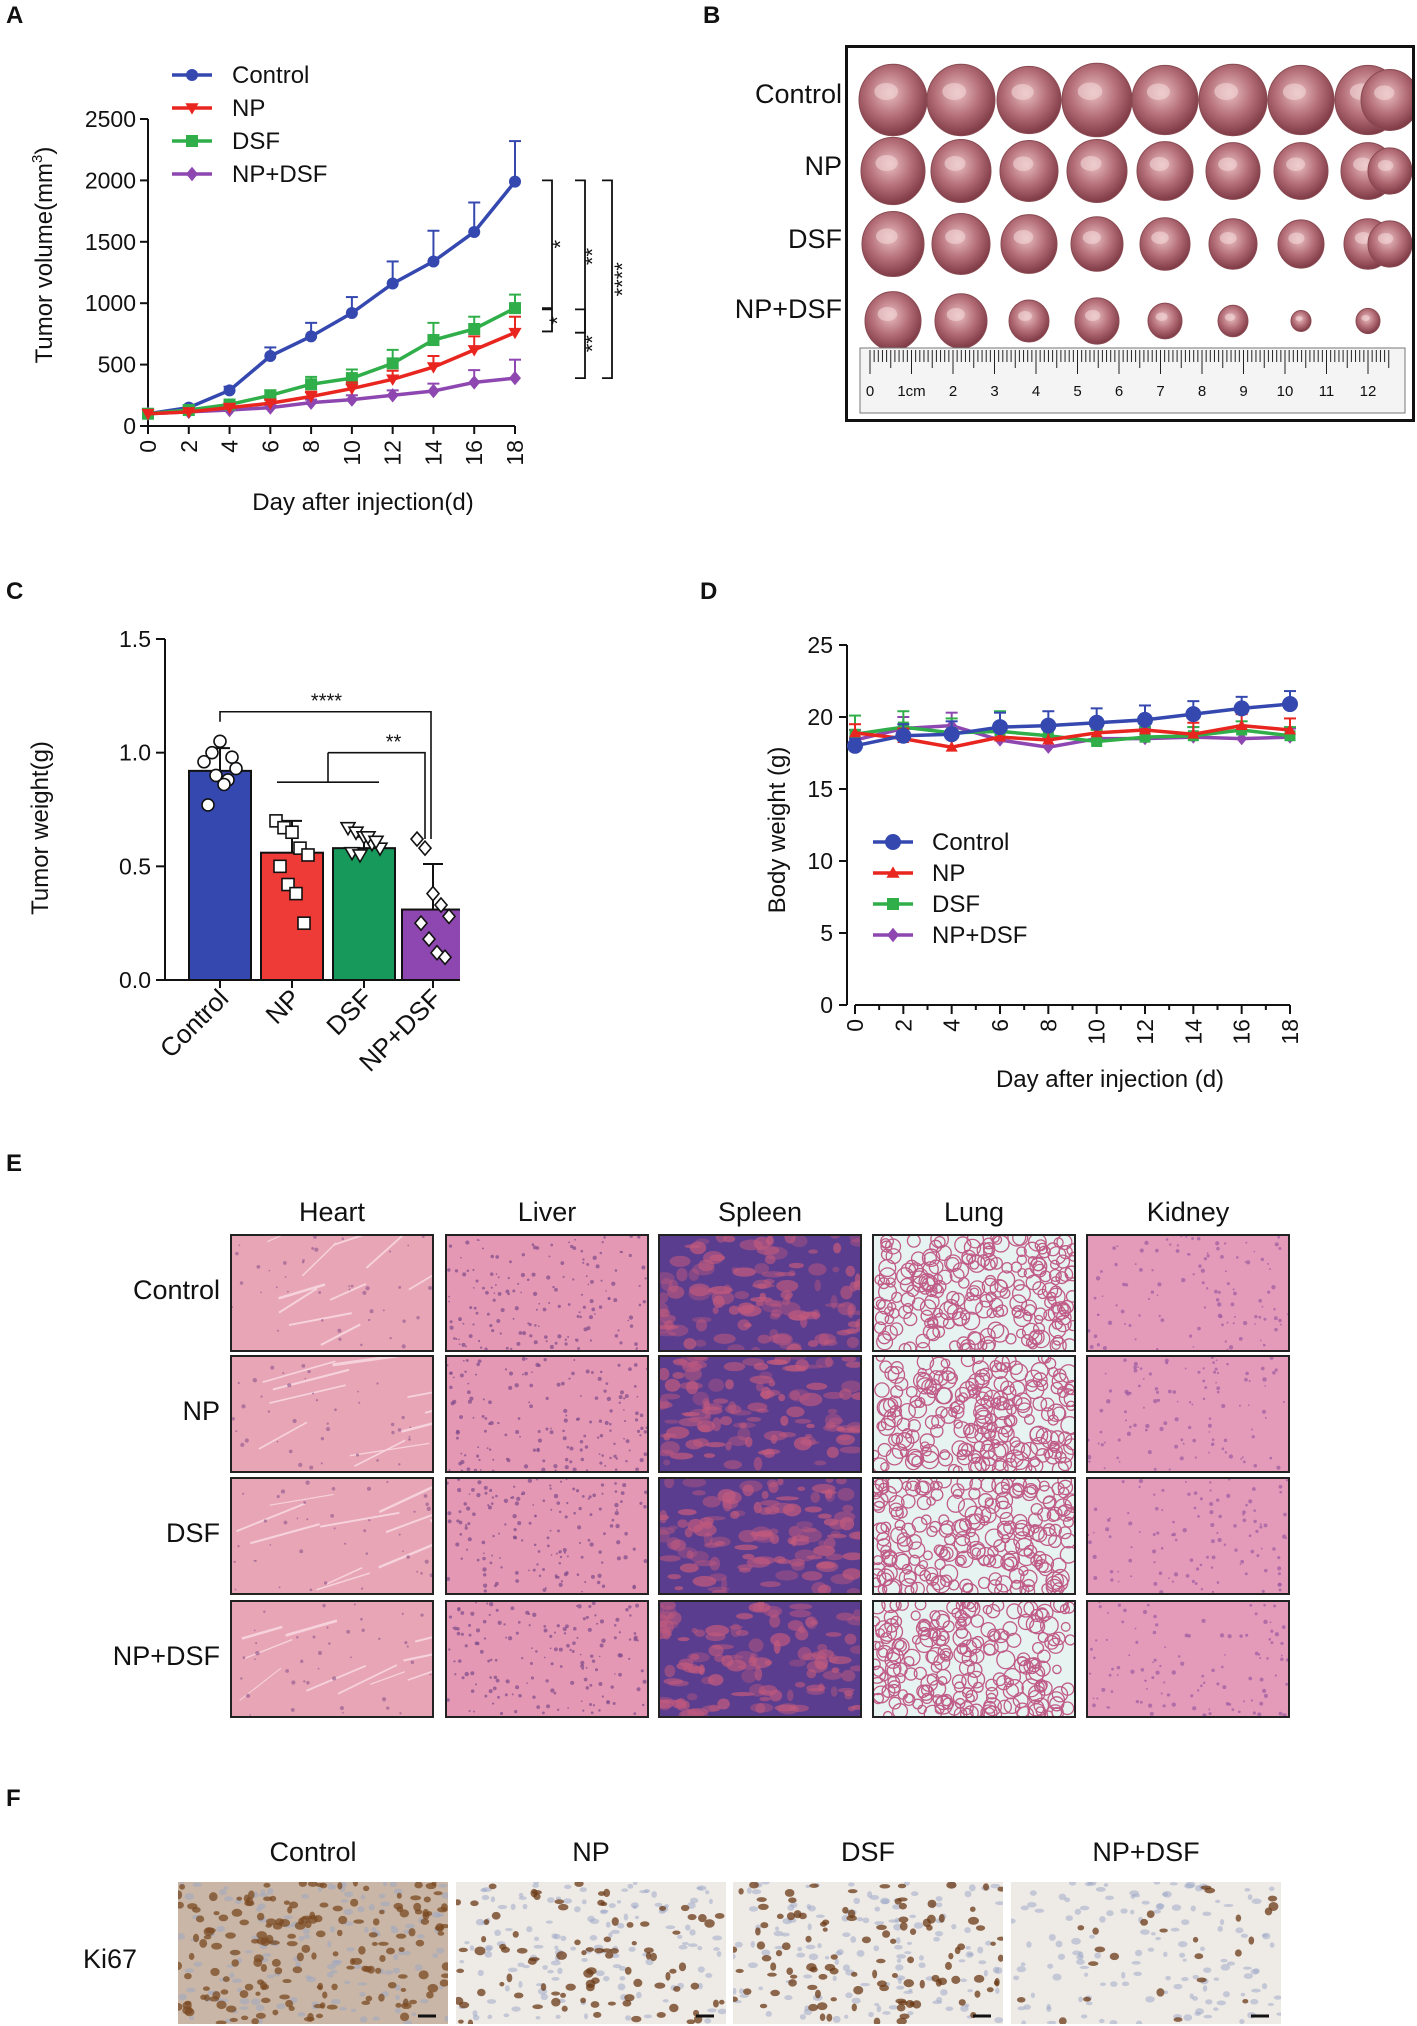  Describe the element at coordinates (777, 830) in the screenshot. I see `d-ylabel: Body weight (g)` at that location.